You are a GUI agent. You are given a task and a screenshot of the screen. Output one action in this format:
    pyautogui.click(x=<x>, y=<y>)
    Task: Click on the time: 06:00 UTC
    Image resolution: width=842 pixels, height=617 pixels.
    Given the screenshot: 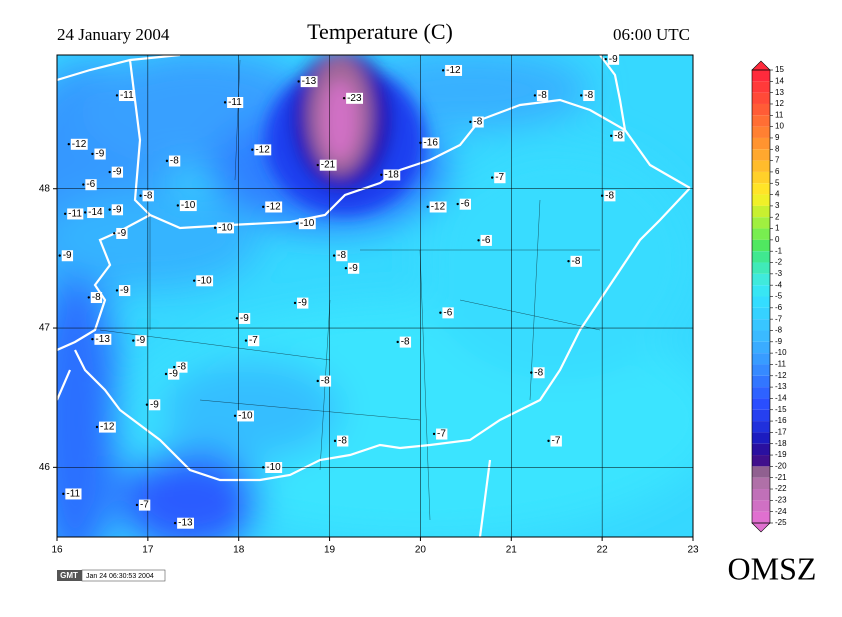 What is the action you would take?
    pyautogui.click(x=651, y=34)
    